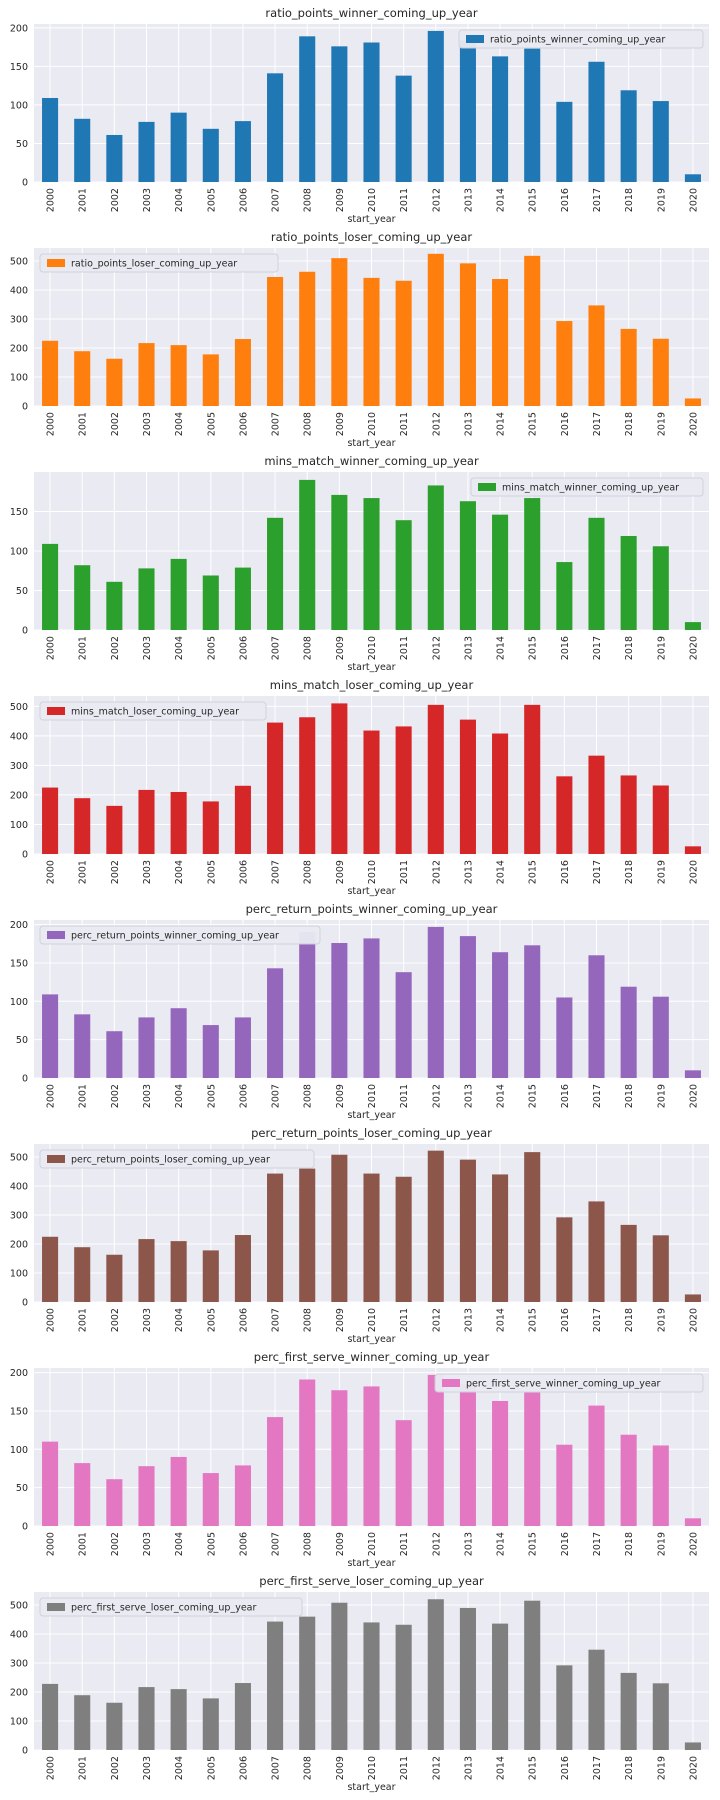 The width and height of the screenshot is (720, 1800). Describe the element at coordinates (19, 291) in the screenshot. I see `y-tick-label: 400` at that location.